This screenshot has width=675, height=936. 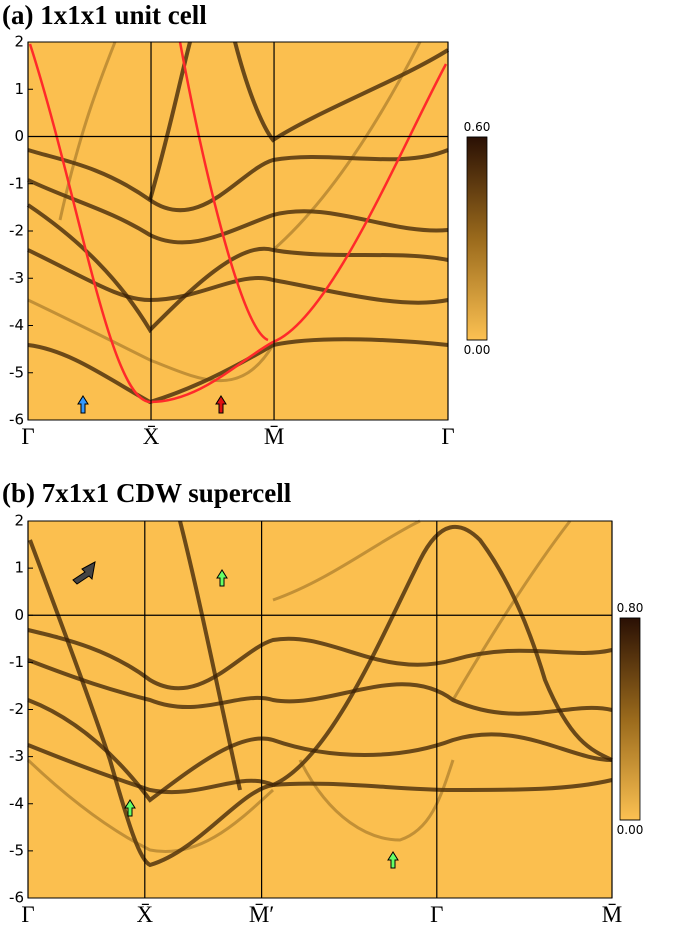 What do you see at coordinates (630, 608) in the screenshot?
I see `colorbar-label: 0.80` at bounding box center [630, 608].